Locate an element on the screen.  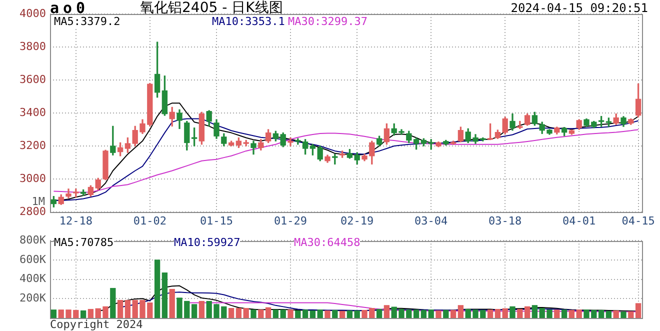
text: MA5:70785 is located at coordinates (84, 242).